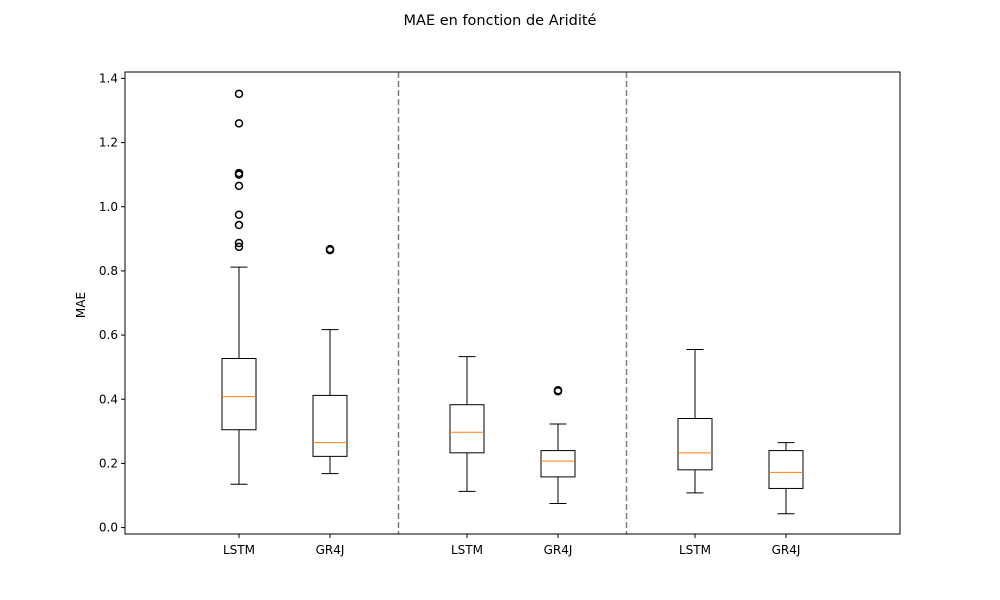  Describe the element at coordinates (108, 78) in the screenshot. I see `y-tick-label: 1.4` at that location.